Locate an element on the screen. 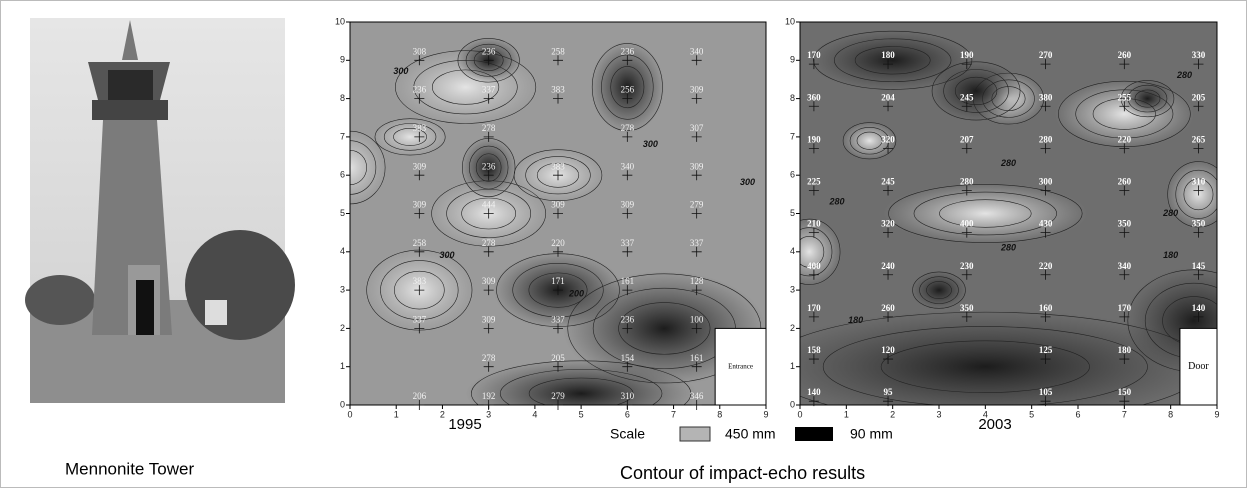 This screenshot has width=1247, height=493. point-value: 192 is located at coordinates (489, 396).